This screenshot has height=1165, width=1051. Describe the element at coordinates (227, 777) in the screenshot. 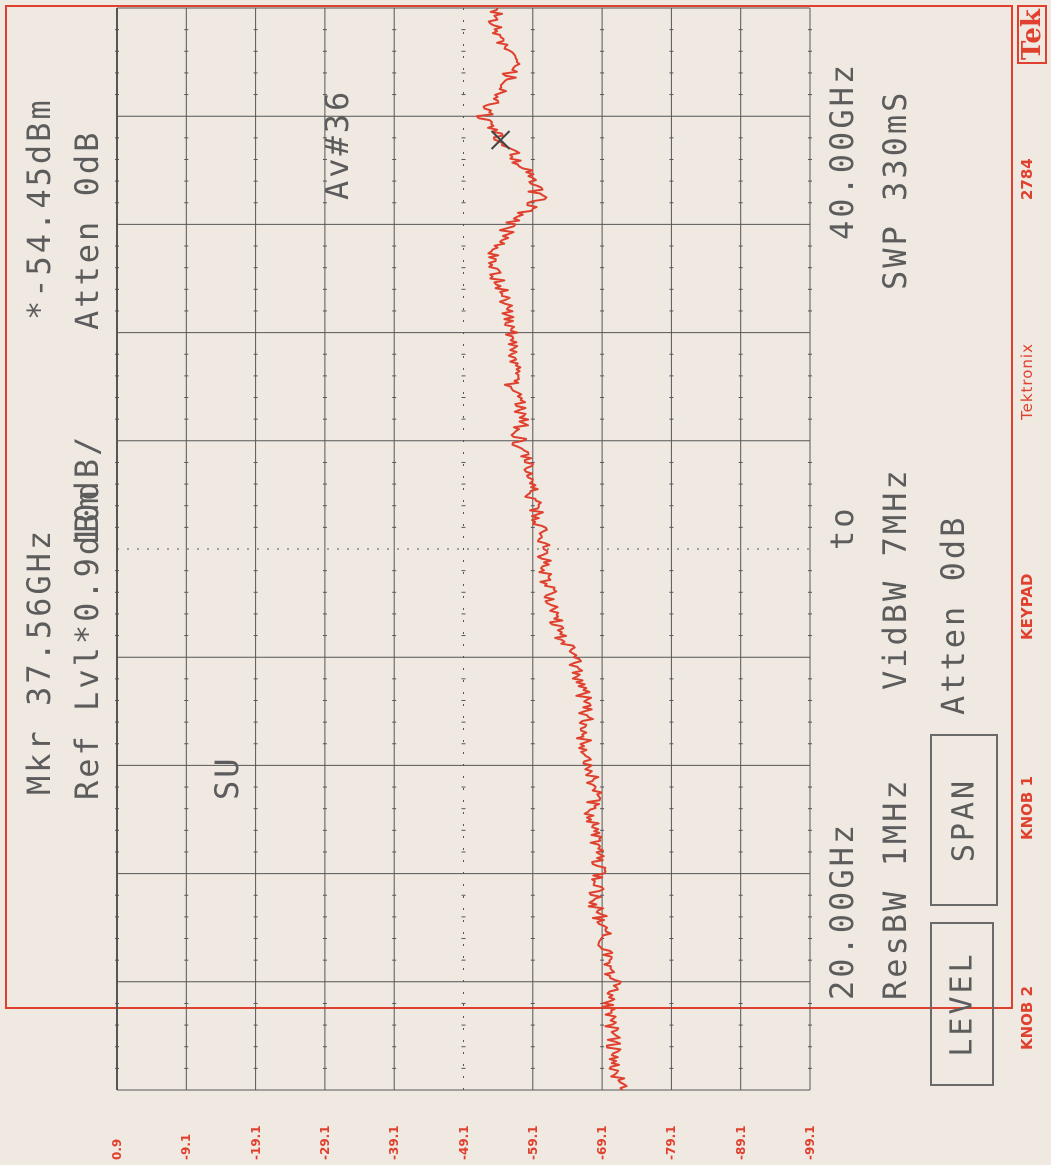

I see `status-su: SU` at that location.